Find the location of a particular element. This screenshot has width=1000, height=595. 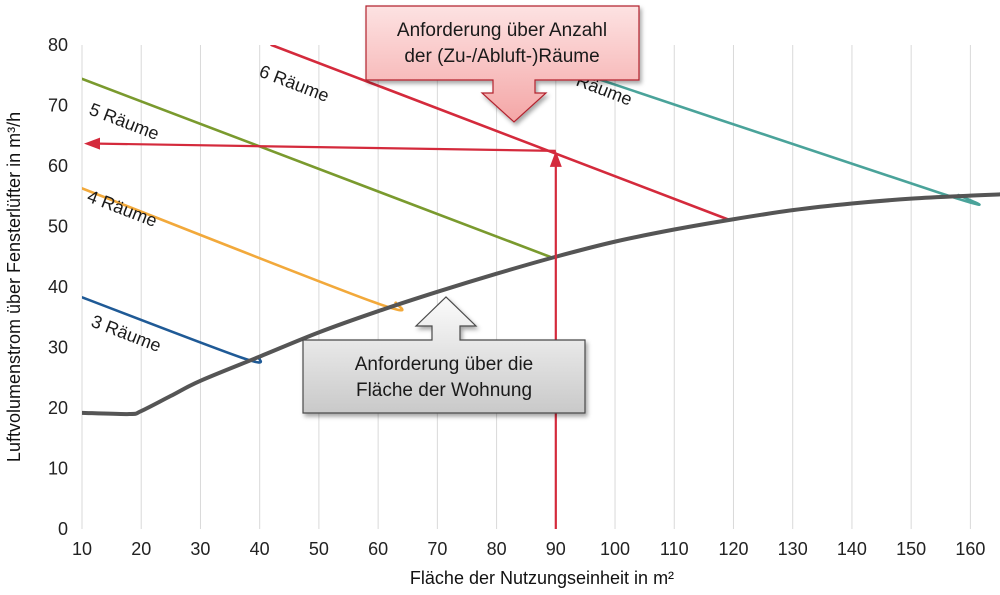

callout-area is located at coordinates (444, 355).